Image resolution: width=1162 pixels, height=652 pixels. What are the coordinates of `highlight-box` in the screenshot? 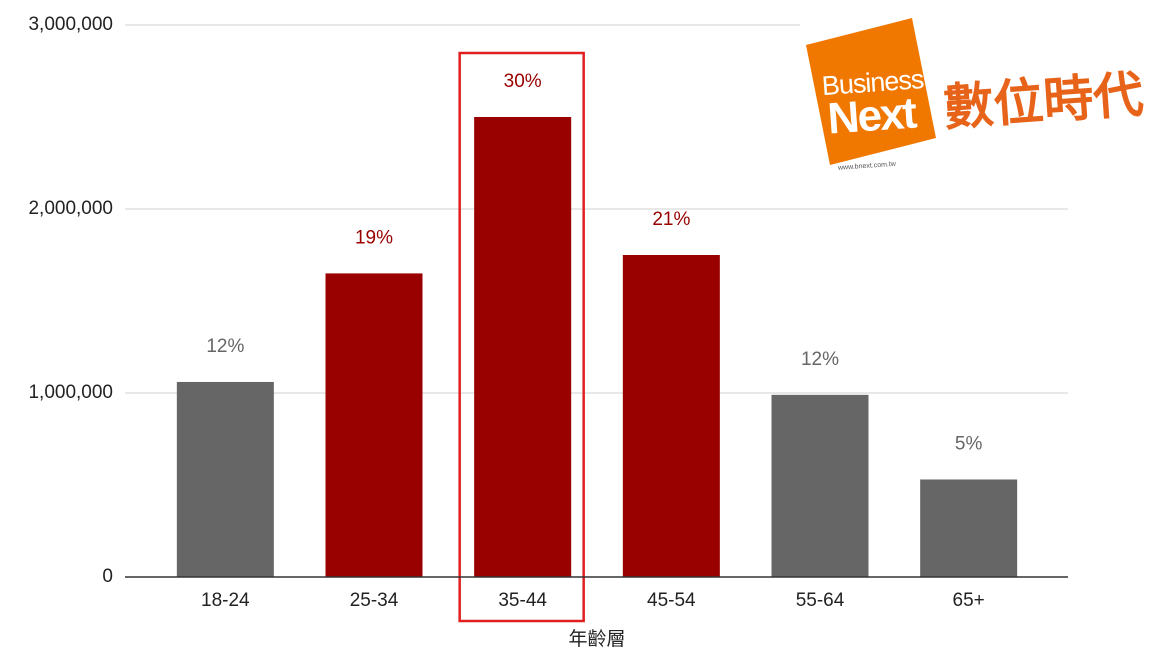 It's located at (521, 337).